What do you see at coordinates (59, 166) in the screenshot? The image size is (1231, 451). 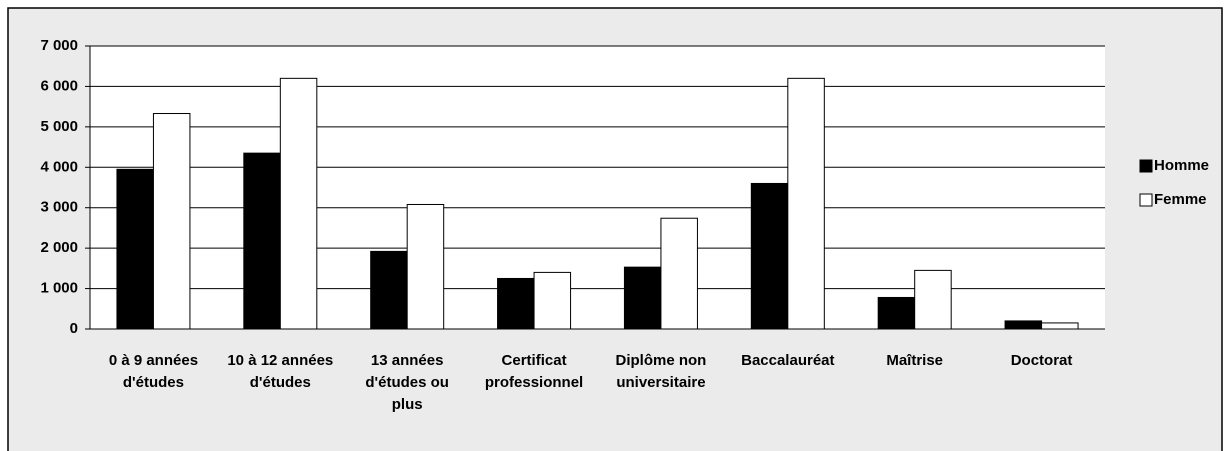 I see `y-tick-label: 4 000` at bounding box center [59, 166].